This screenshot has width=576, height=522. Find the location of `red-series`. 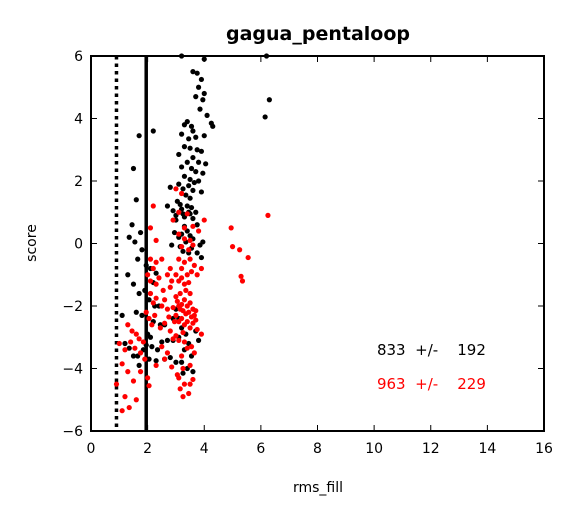

red-series is located at coordinates (192, 300).